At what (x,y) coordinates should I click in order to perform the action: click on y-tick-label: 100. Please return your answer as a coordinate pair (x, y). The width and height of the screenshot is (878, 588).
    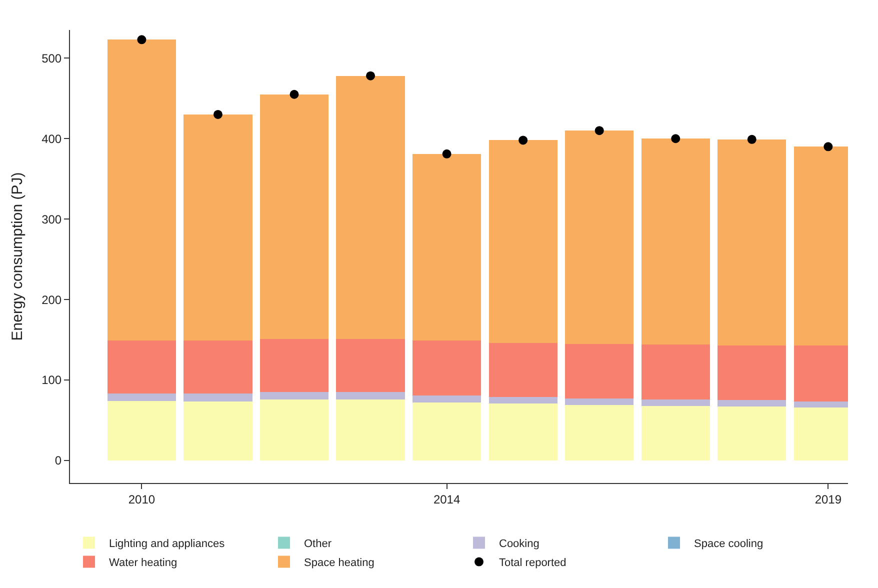
    Looking at the image, I should click on (52, 380).